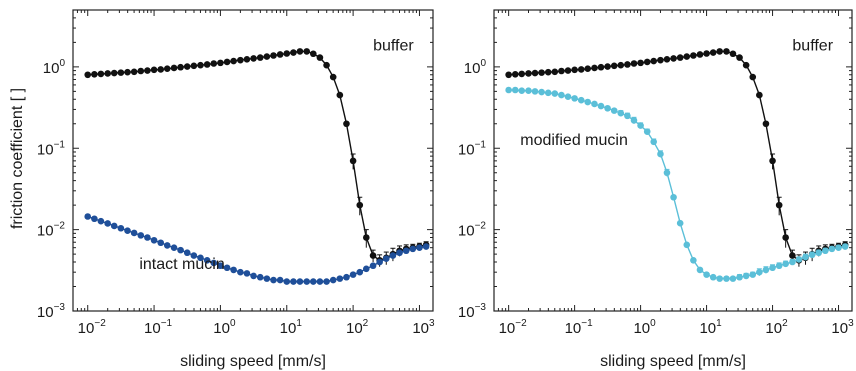 The width and height of the screenshot is (856, 371). What do you see at coordinates (51, 311) in the screenshot?
I see `y-tick-label: 10⁻³` at bounding box center [51, 311].